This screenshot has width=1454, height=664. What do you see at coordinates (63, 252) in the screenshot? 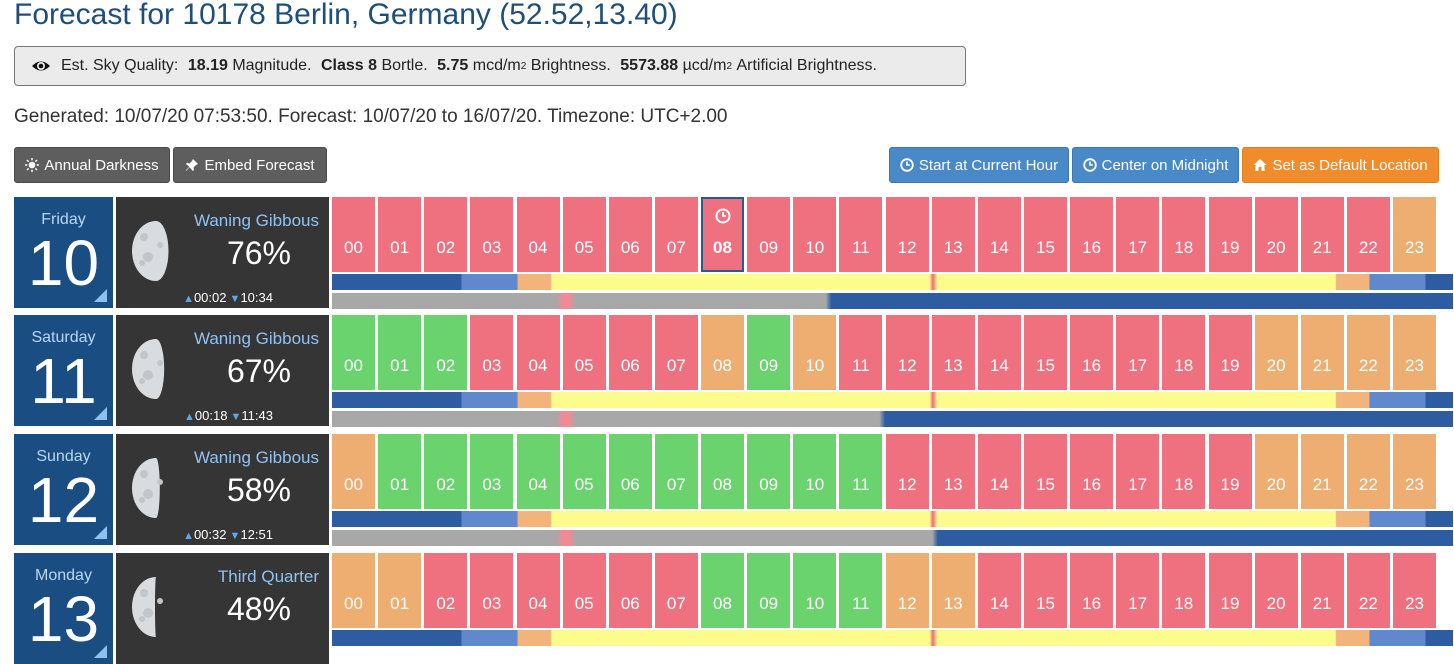
I see `date-box: Friday 10` at bounding box center [63, 252].